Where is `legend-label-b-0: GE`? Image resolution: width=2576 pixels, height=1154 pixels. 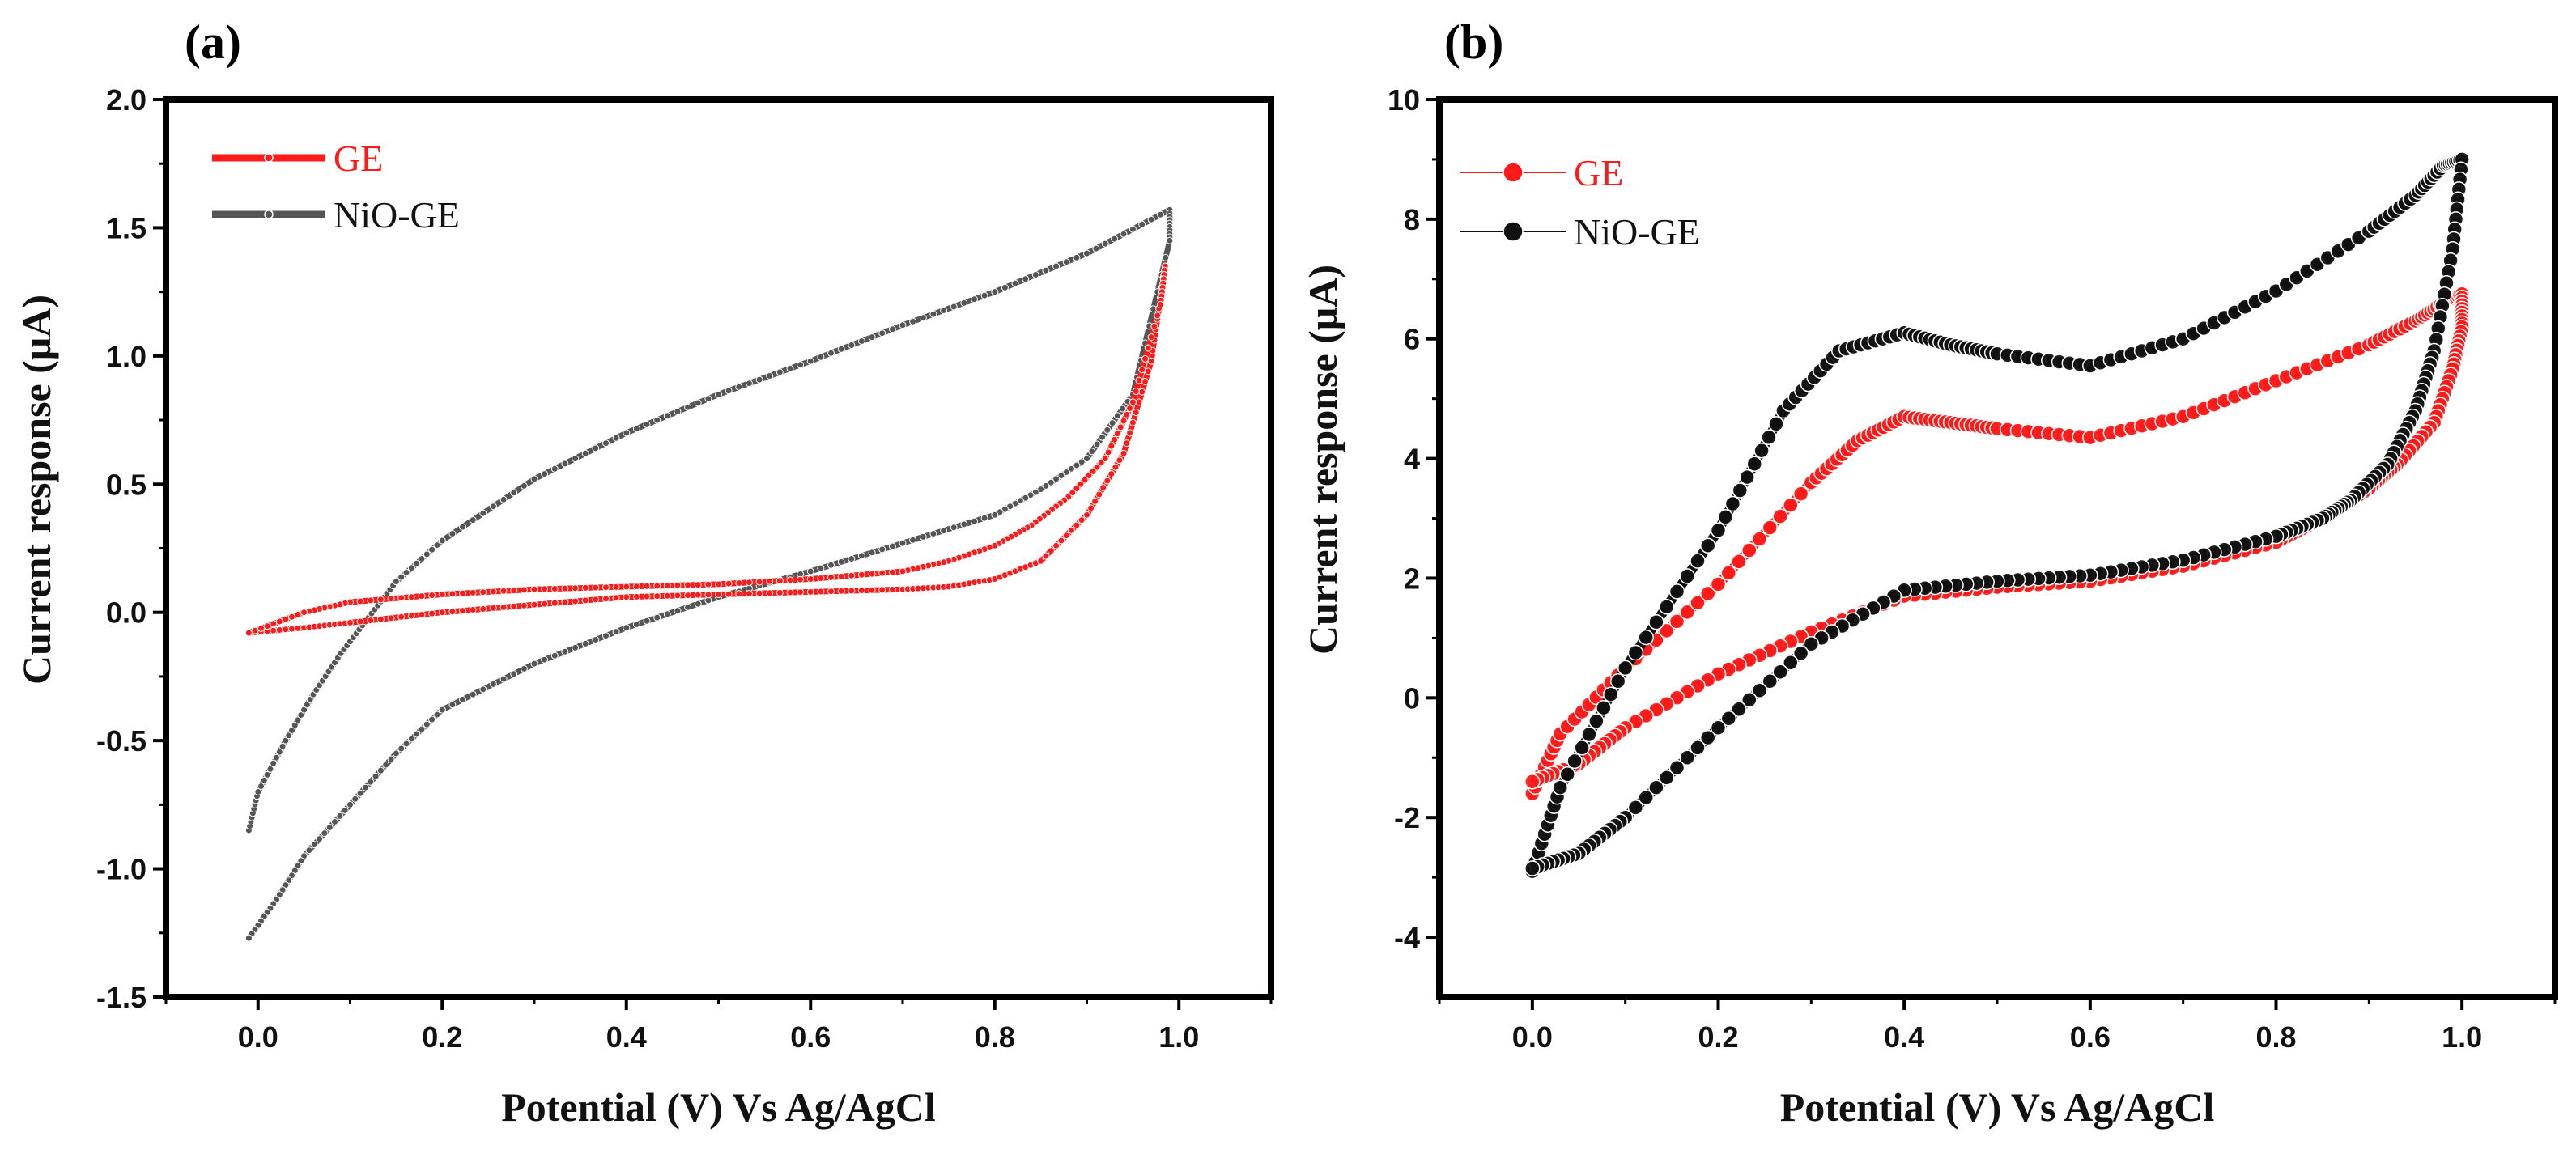
legend-label-b-0: GE is located at coordinates (1598, 172).